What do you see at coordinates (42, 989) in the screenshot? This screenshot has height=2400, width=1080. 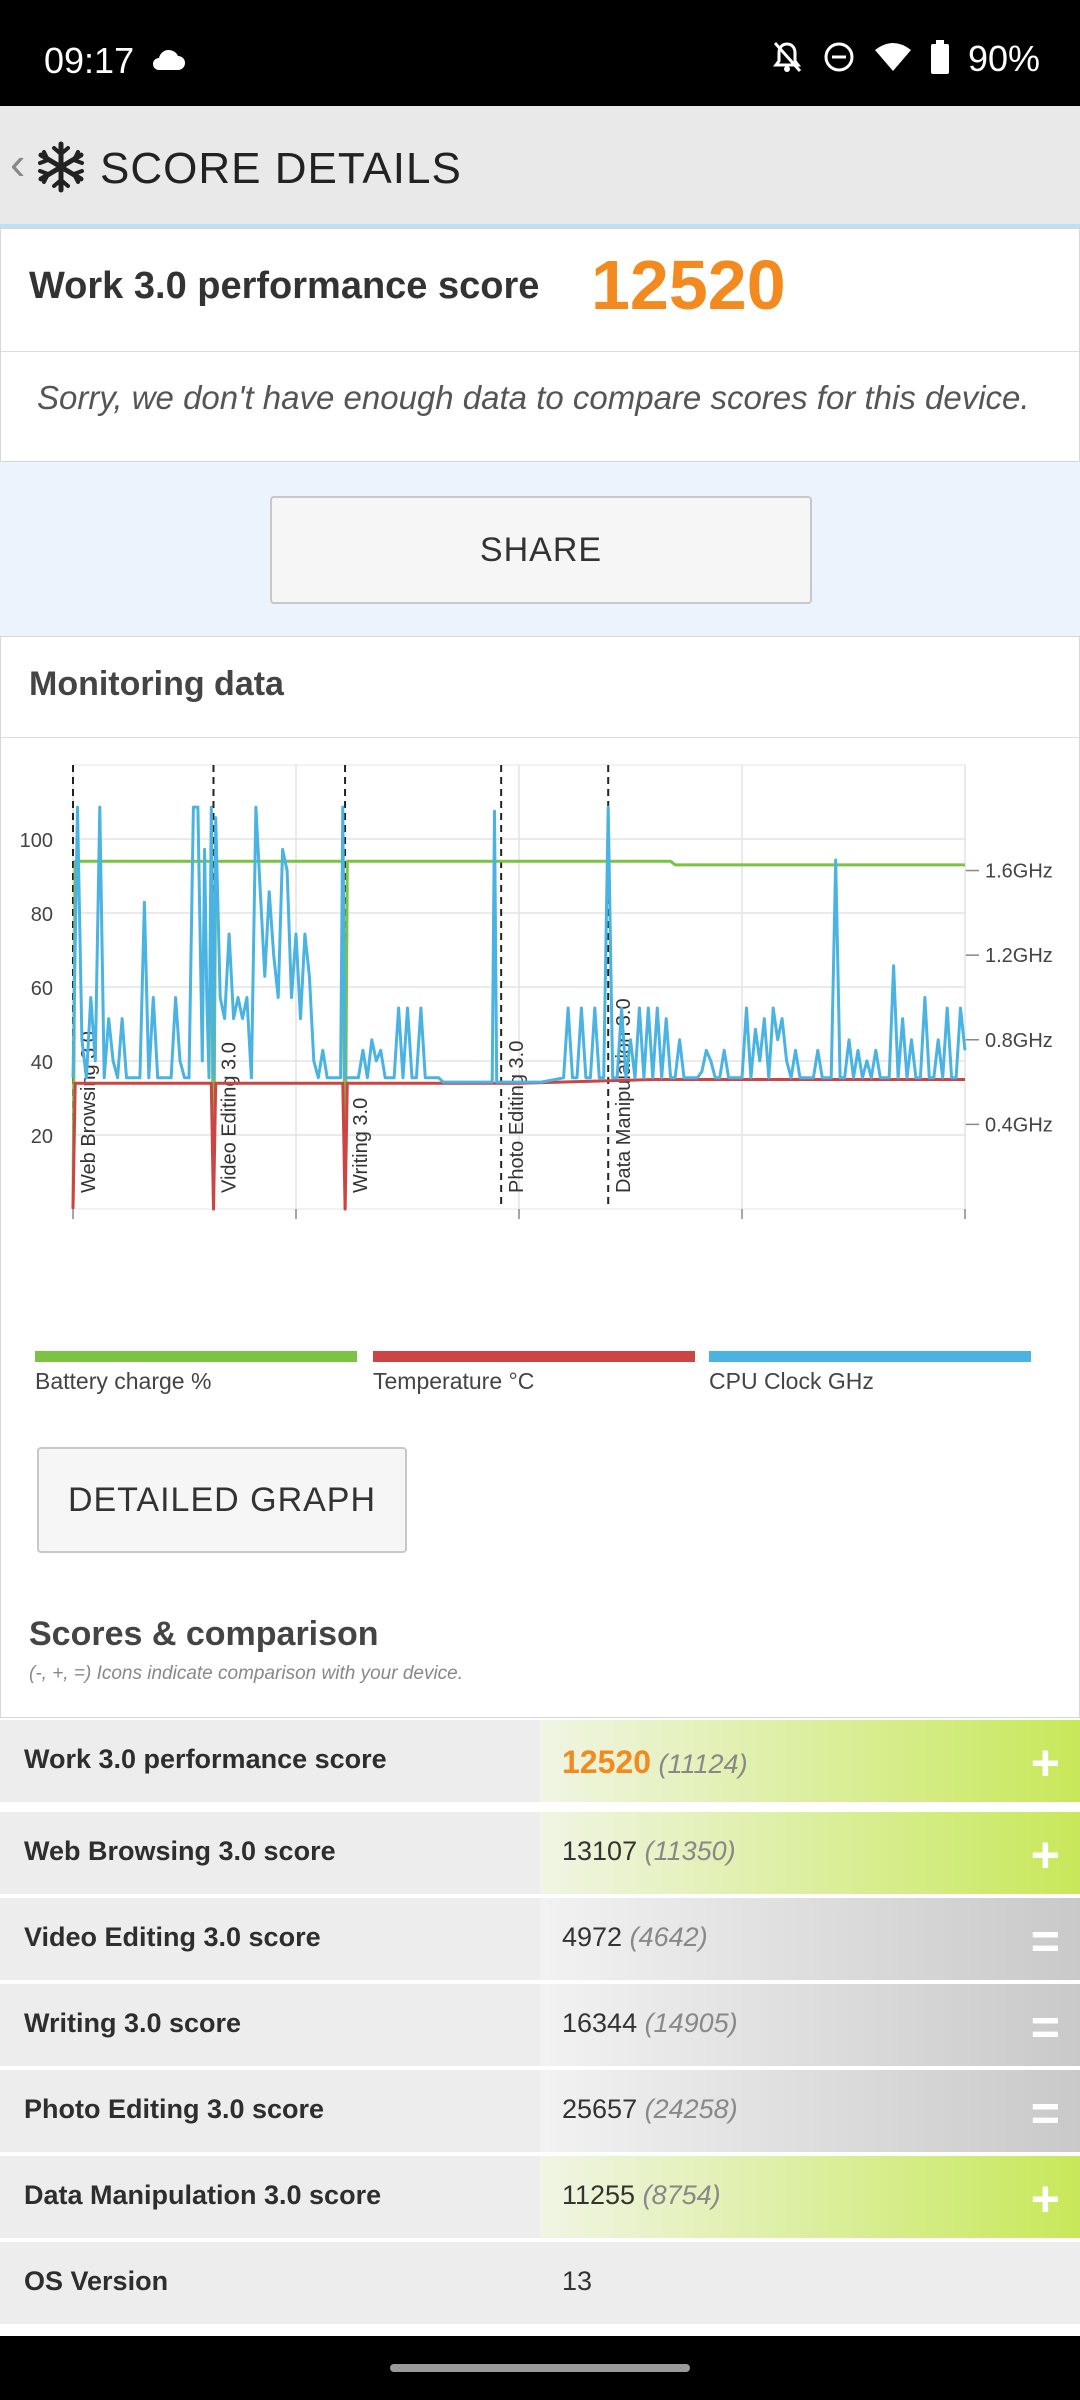 I see `y-left-tick-label: 60` at bounding box center [42, 989].